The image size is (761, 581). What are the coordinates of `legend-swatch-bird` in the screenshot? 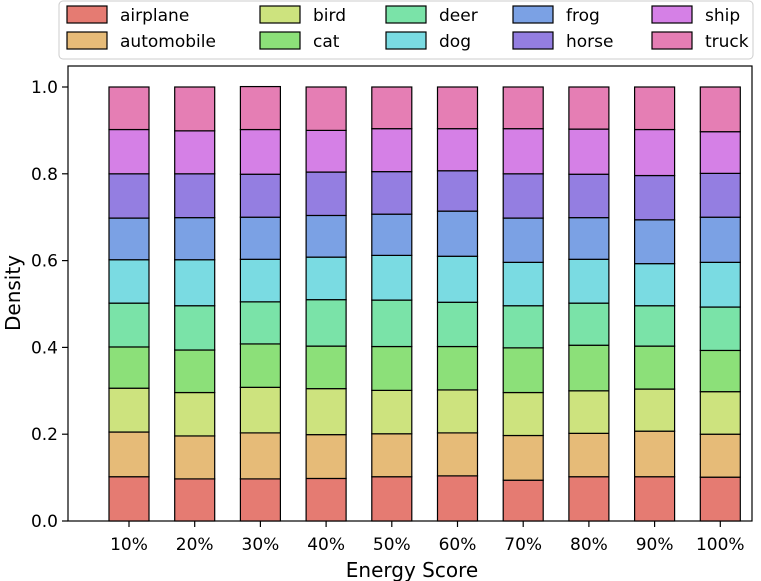 It's located at (280, 14).